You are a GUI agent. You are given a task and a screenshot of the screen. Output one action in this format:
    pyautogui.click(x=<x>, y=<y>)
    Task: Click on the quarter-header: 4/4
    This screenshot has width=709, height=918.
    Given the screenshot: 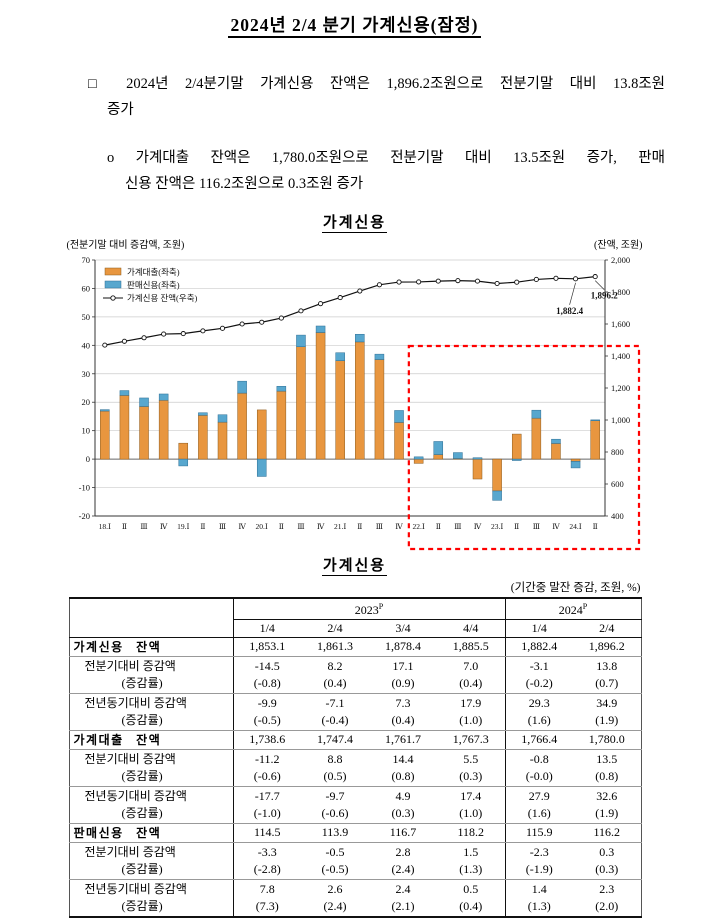 What is the action you would take?
    pyautogui.click(x=471, y=628)
    